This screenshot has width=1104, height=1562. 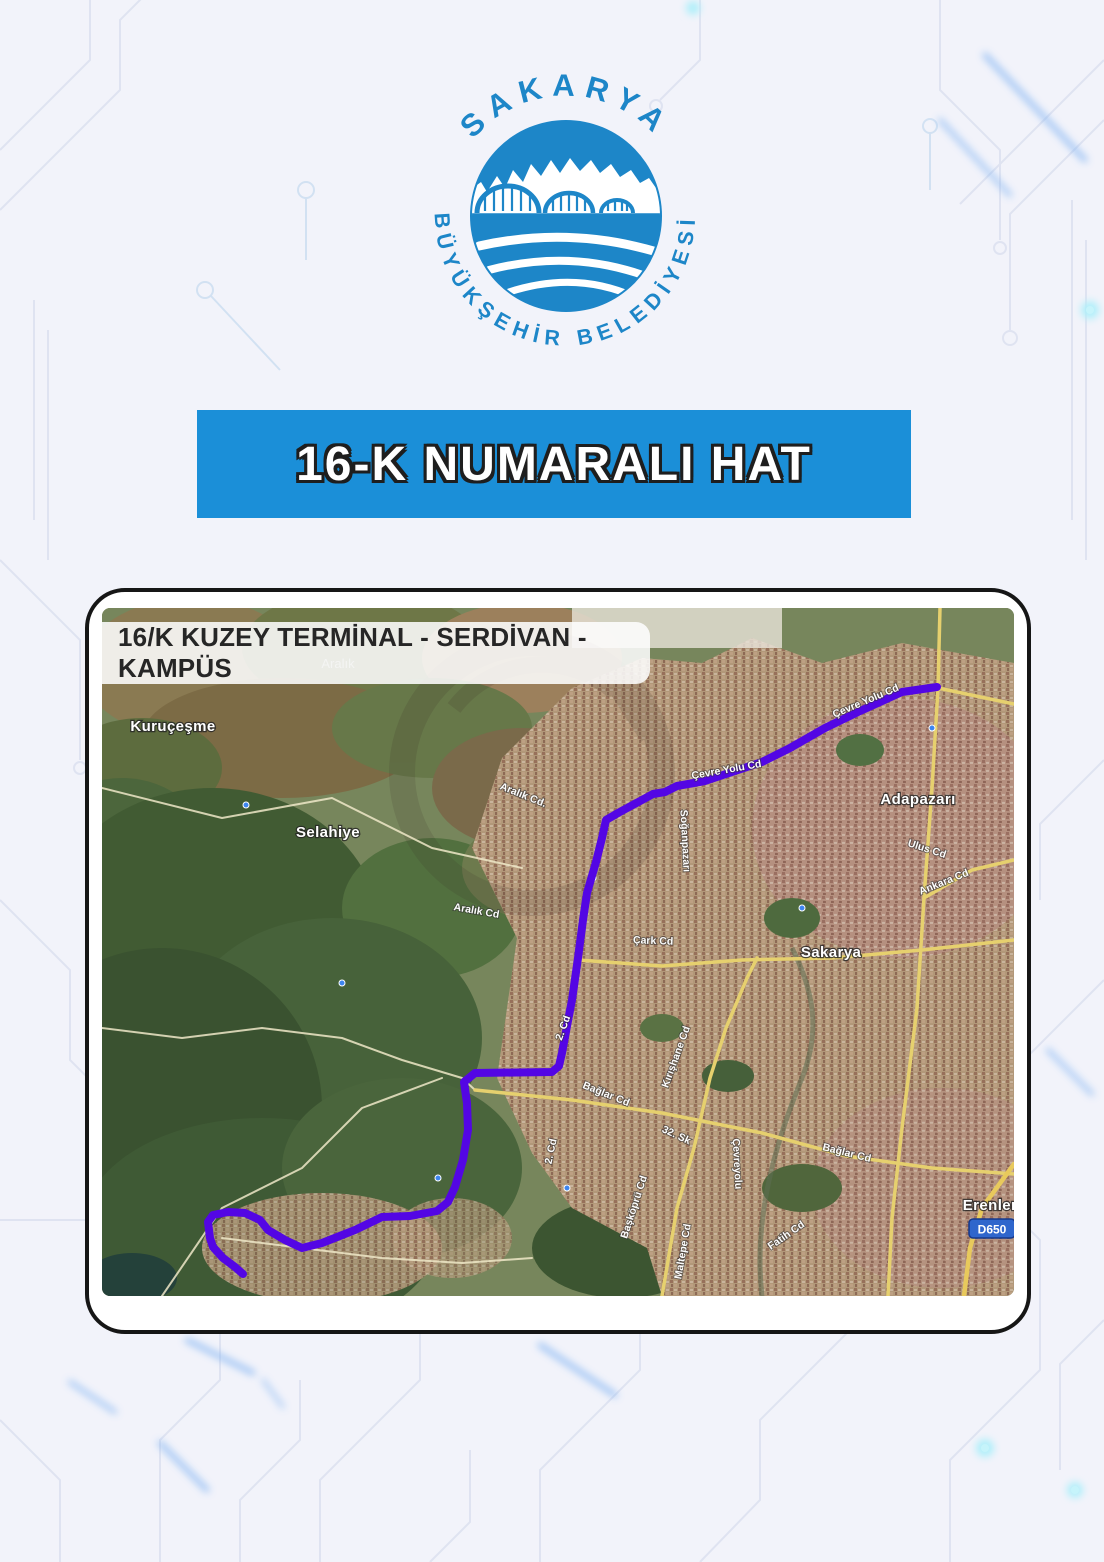 I want to click on map-road-label: Çevreyolu, so click(x=737, y=1163).